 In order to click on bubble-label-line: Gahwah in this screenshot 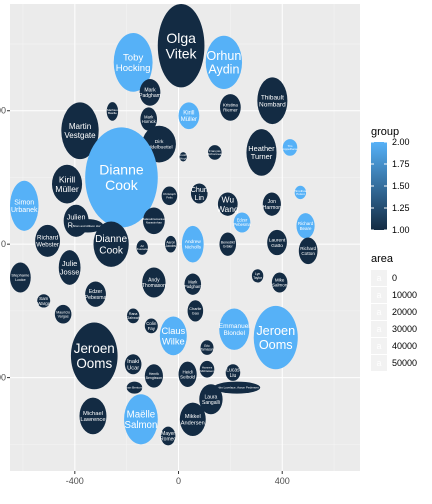, I will do `click(132, 318)`.